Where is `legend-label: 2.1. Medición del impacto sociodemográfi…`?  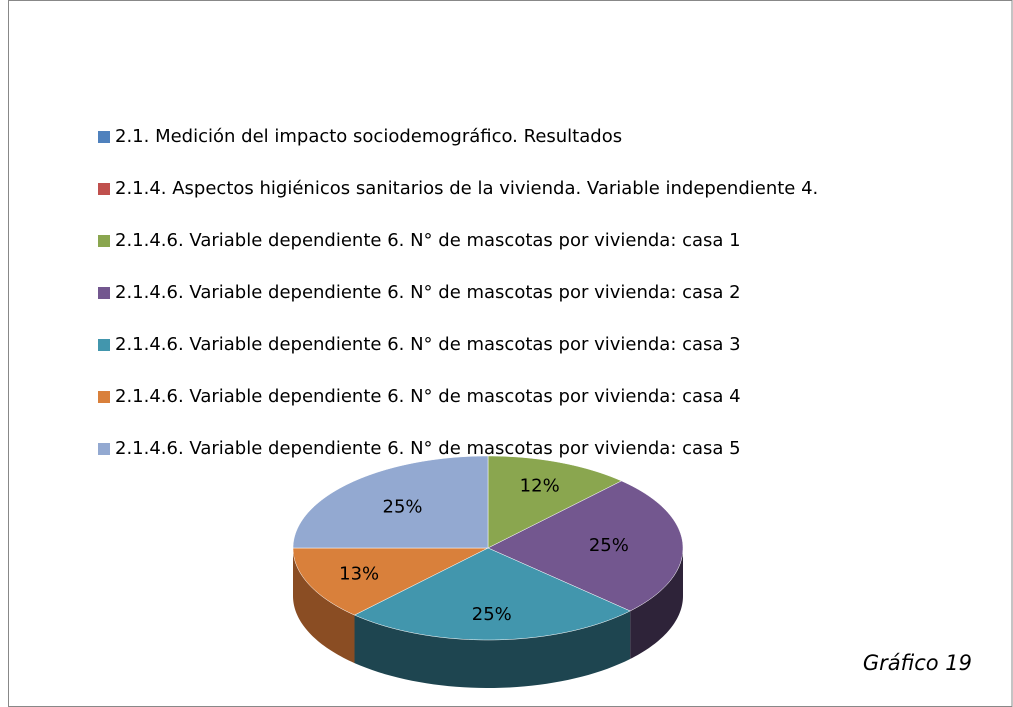 legend-label: 2.1. Medición del impacto sociodemográfi… is located at coordinates (368, 136).